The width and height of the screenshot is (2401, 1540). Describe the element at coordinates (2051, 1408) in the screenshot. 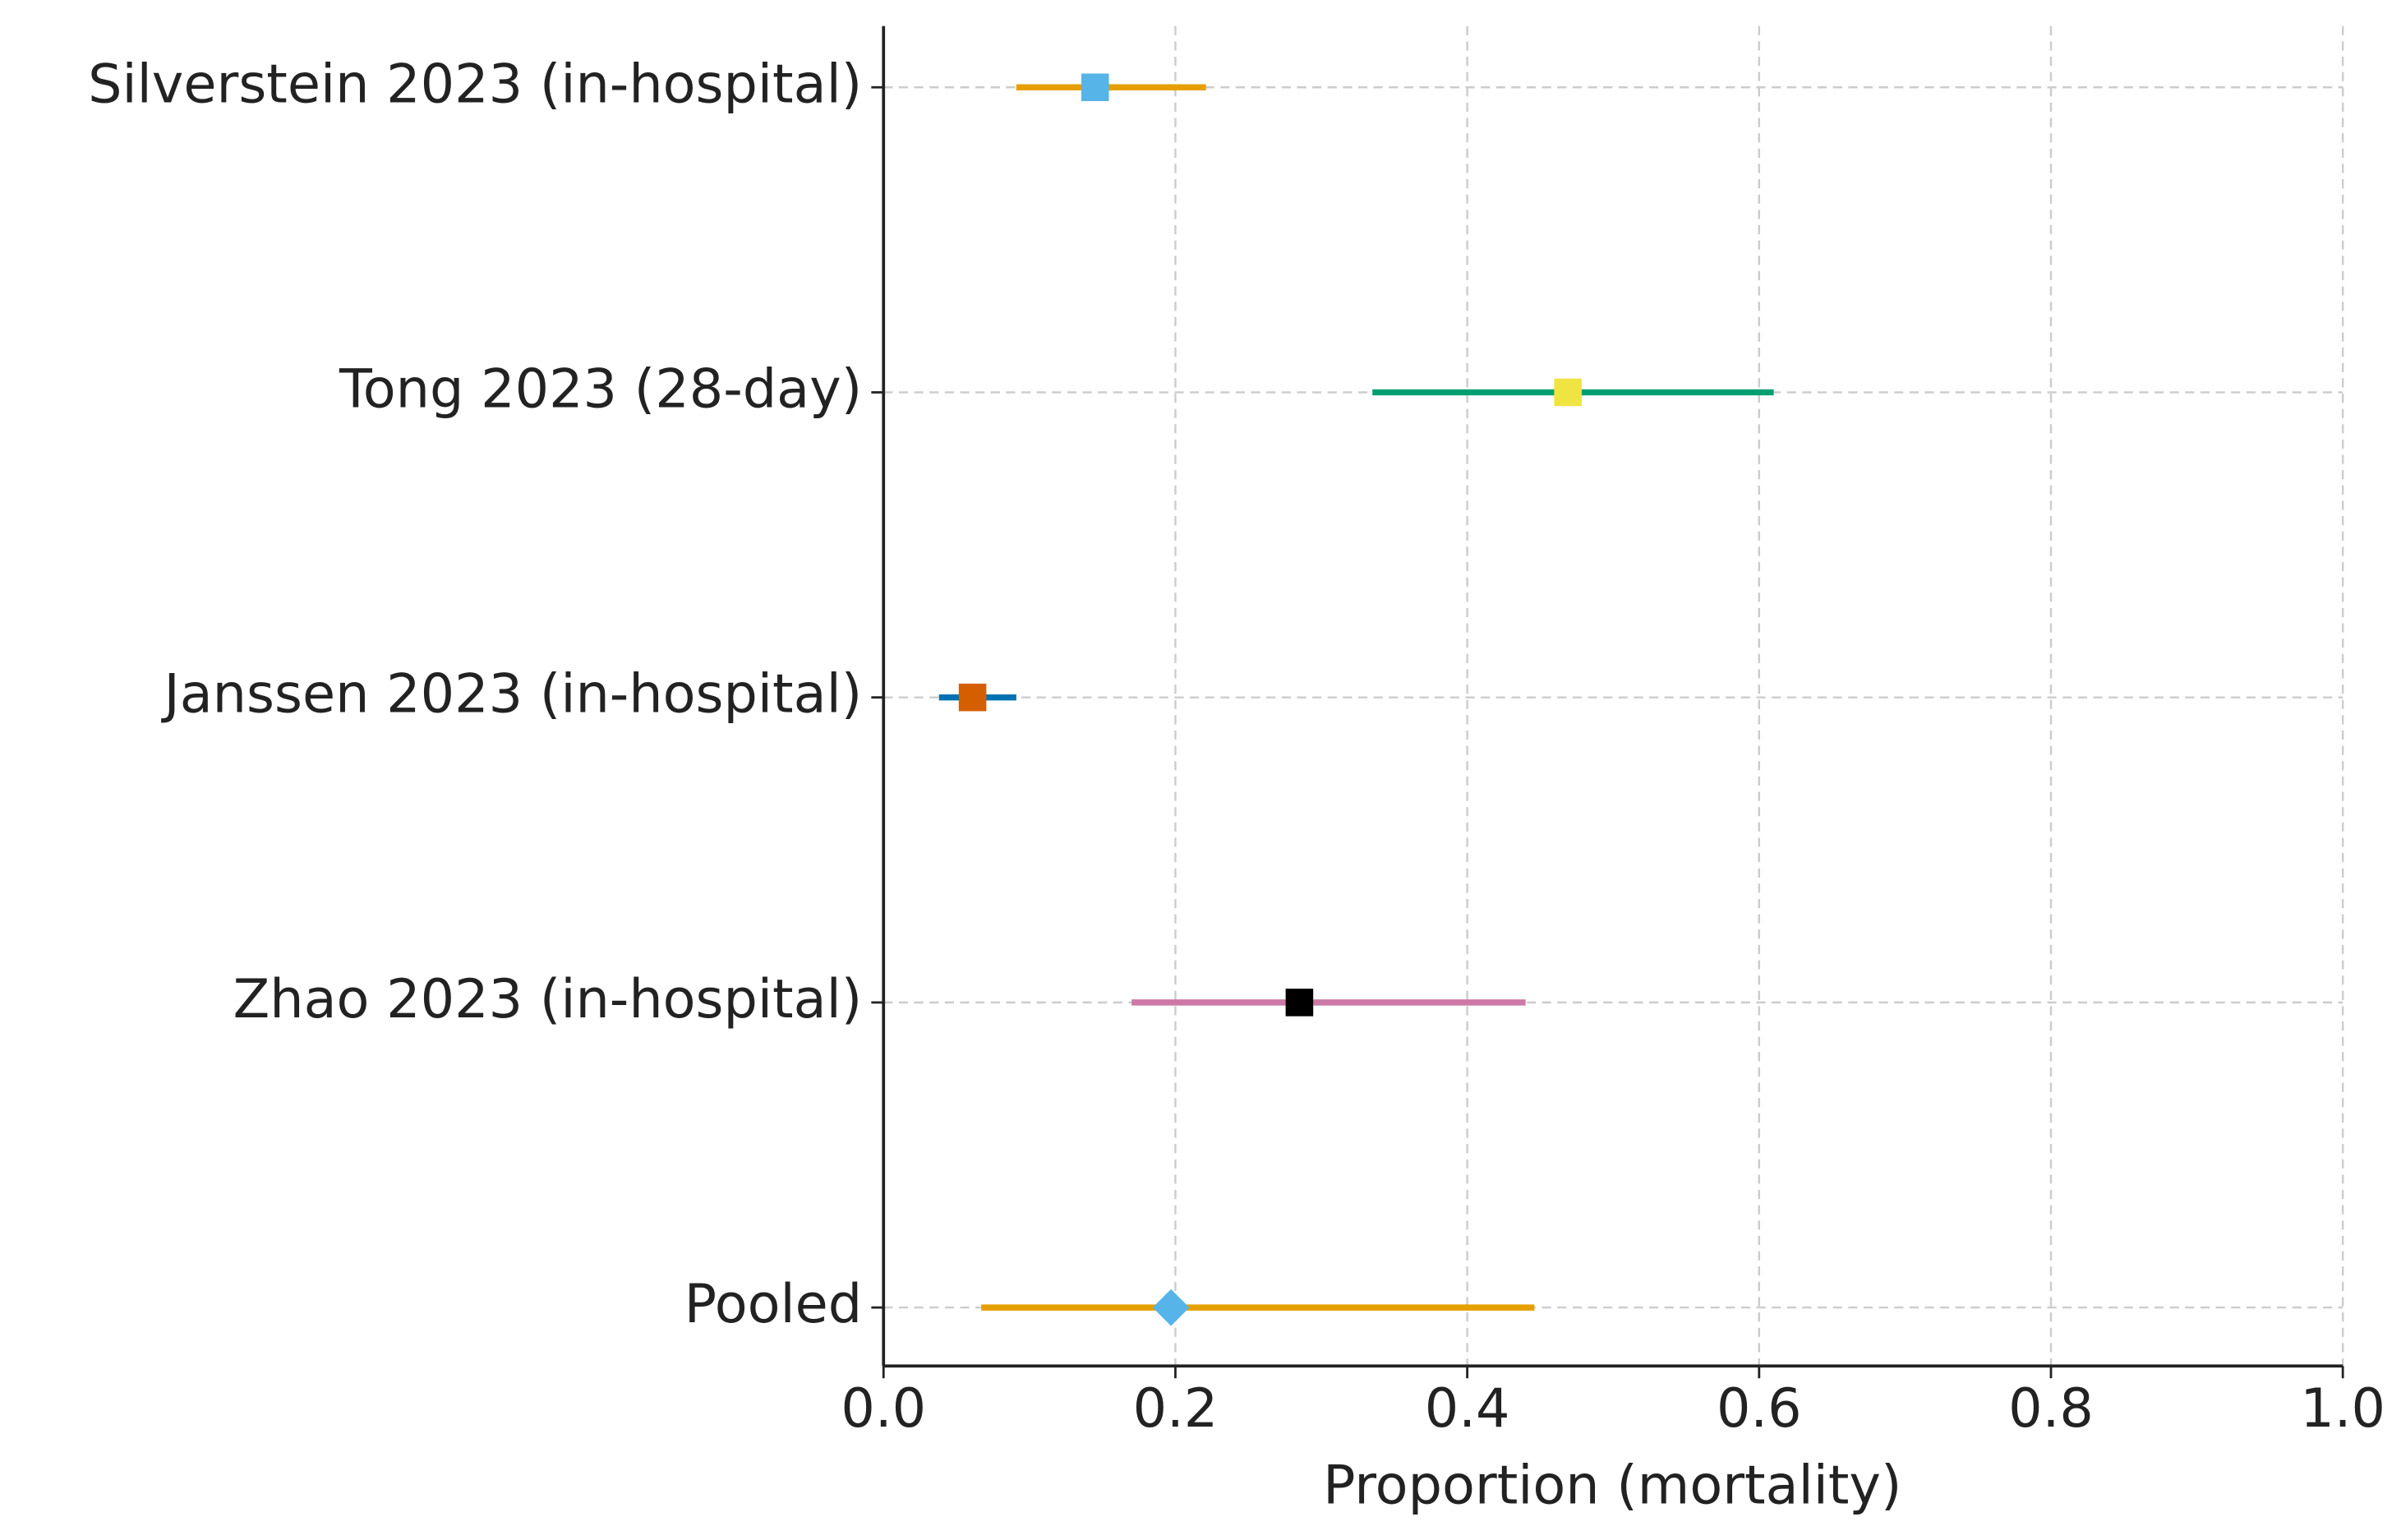

I see `x-tick-label: 0.8` at that location.